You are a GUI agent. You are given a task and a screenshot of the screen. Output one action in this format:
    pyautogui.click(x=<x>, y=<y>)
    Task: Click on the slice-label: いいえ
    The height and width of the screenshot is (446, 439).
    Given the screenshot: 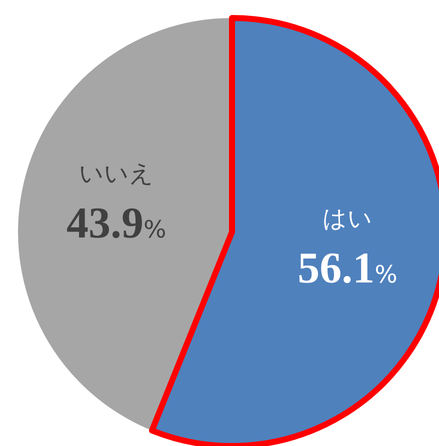 What is the action you would take?
    pyautogui.click(x=116, y=174)
    